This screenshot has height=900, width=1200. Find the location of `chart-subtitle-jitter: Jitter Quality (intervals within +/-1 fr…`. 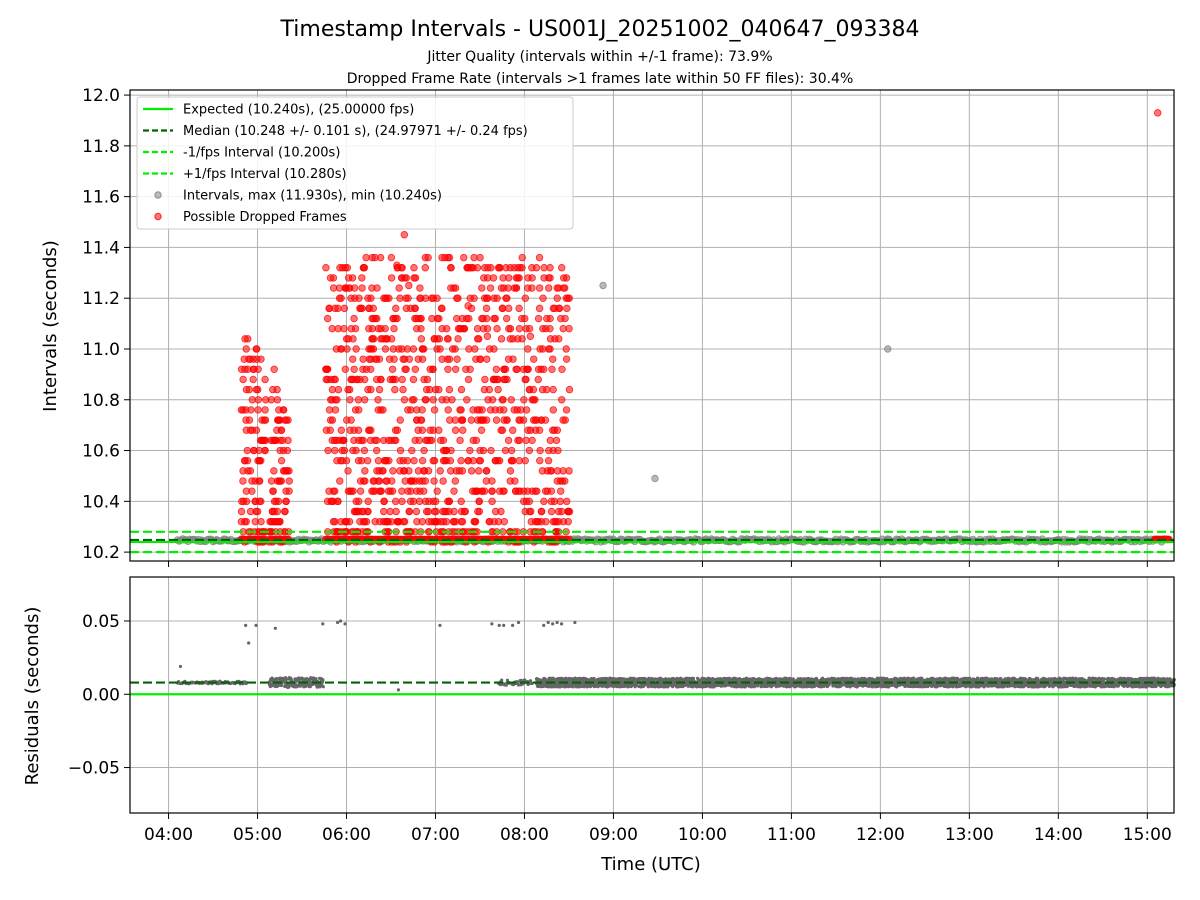

chart-subtitle-jitter: Jitter Quality (intervals within +/-1 fr… is located at coordinates (599, 57).